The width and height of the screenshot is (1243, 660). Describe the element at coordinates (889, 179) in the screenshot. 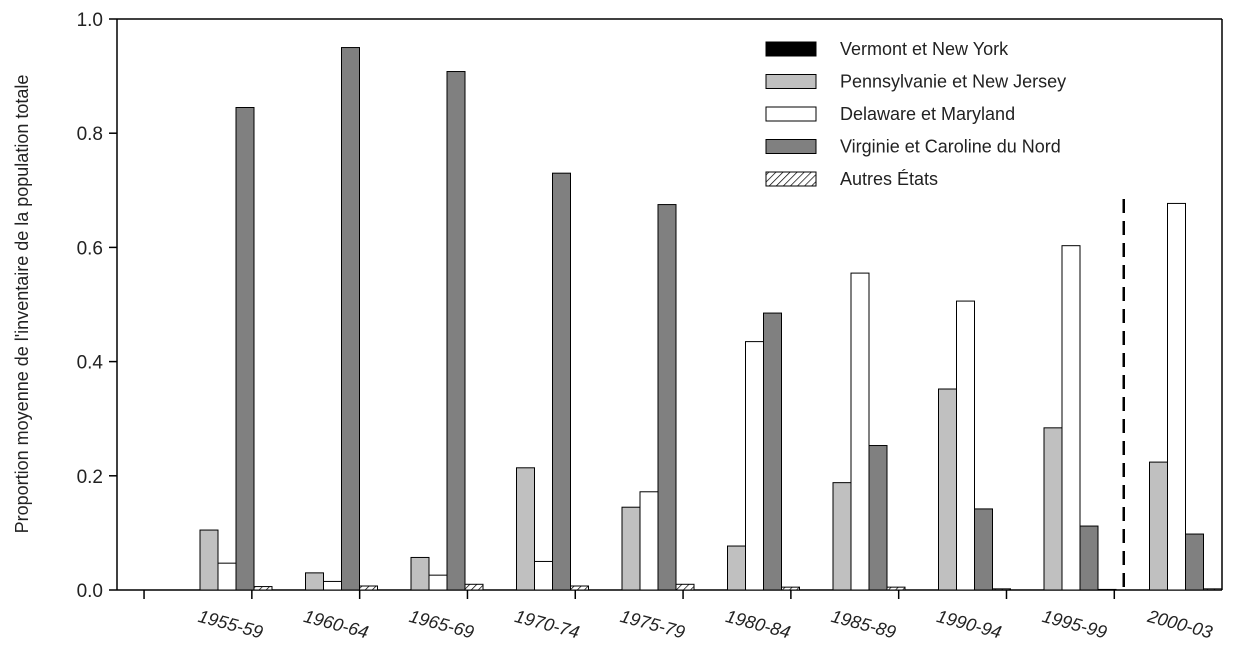

I see `legend-label: Autres États` at that location.